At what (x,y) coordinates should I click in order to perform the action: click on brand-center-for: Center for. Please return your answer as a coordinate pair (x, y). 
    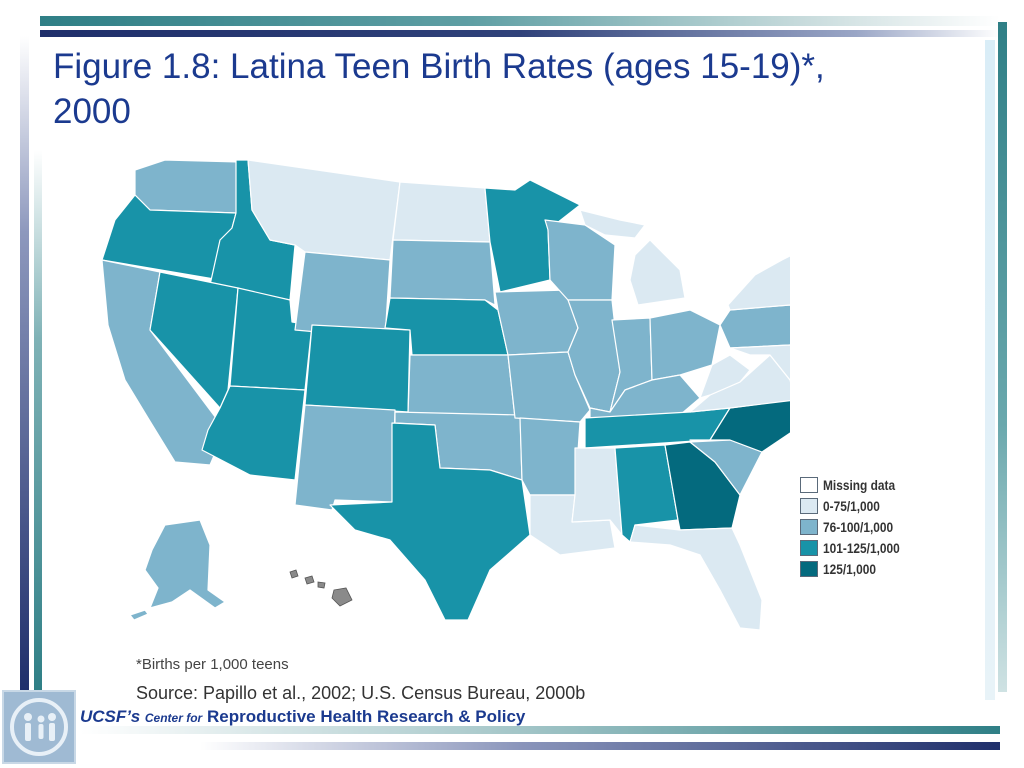
    Looking at the image, I should click on (173, 718).